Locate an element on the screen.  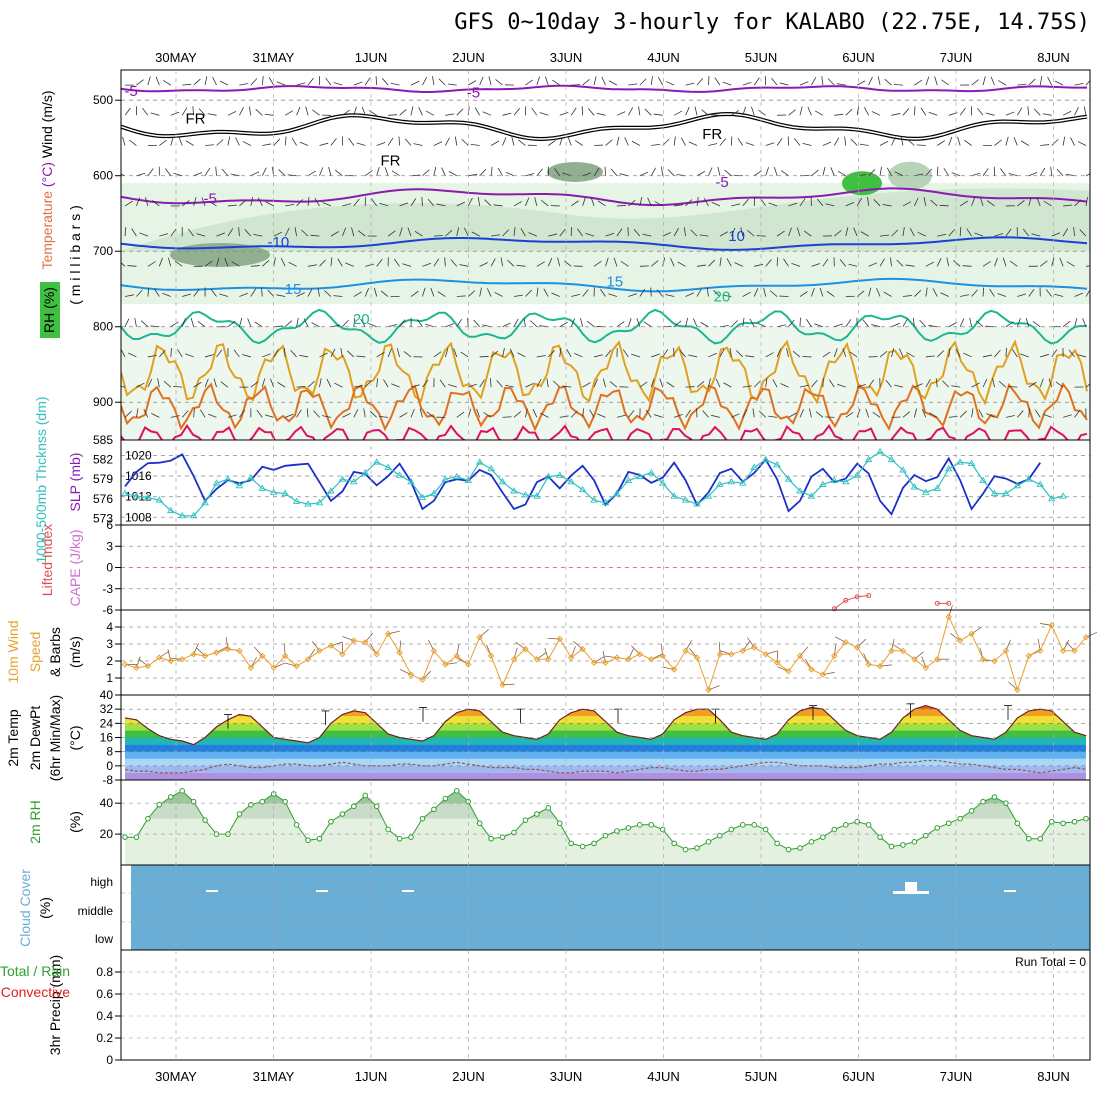
upper-ylabel: Temperature (°C) Wind (m/s) is located at coordinates (47, 179).